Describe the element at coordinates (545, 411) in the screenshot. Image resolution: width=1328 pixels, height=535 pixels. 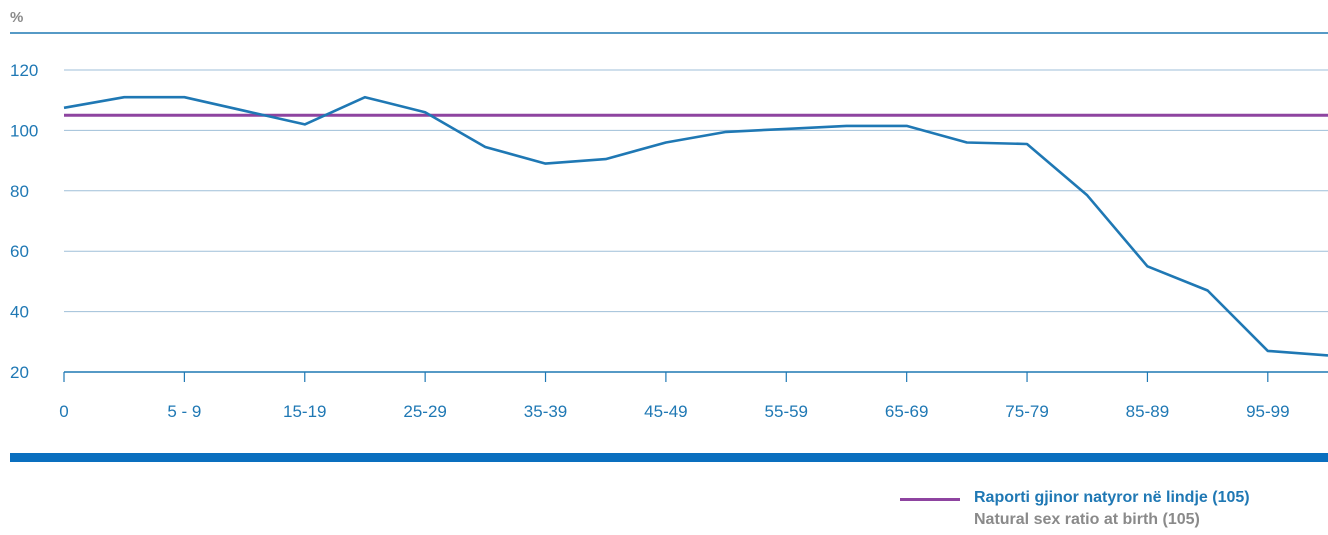
I see `x-tick-label: 35-39` at that location.